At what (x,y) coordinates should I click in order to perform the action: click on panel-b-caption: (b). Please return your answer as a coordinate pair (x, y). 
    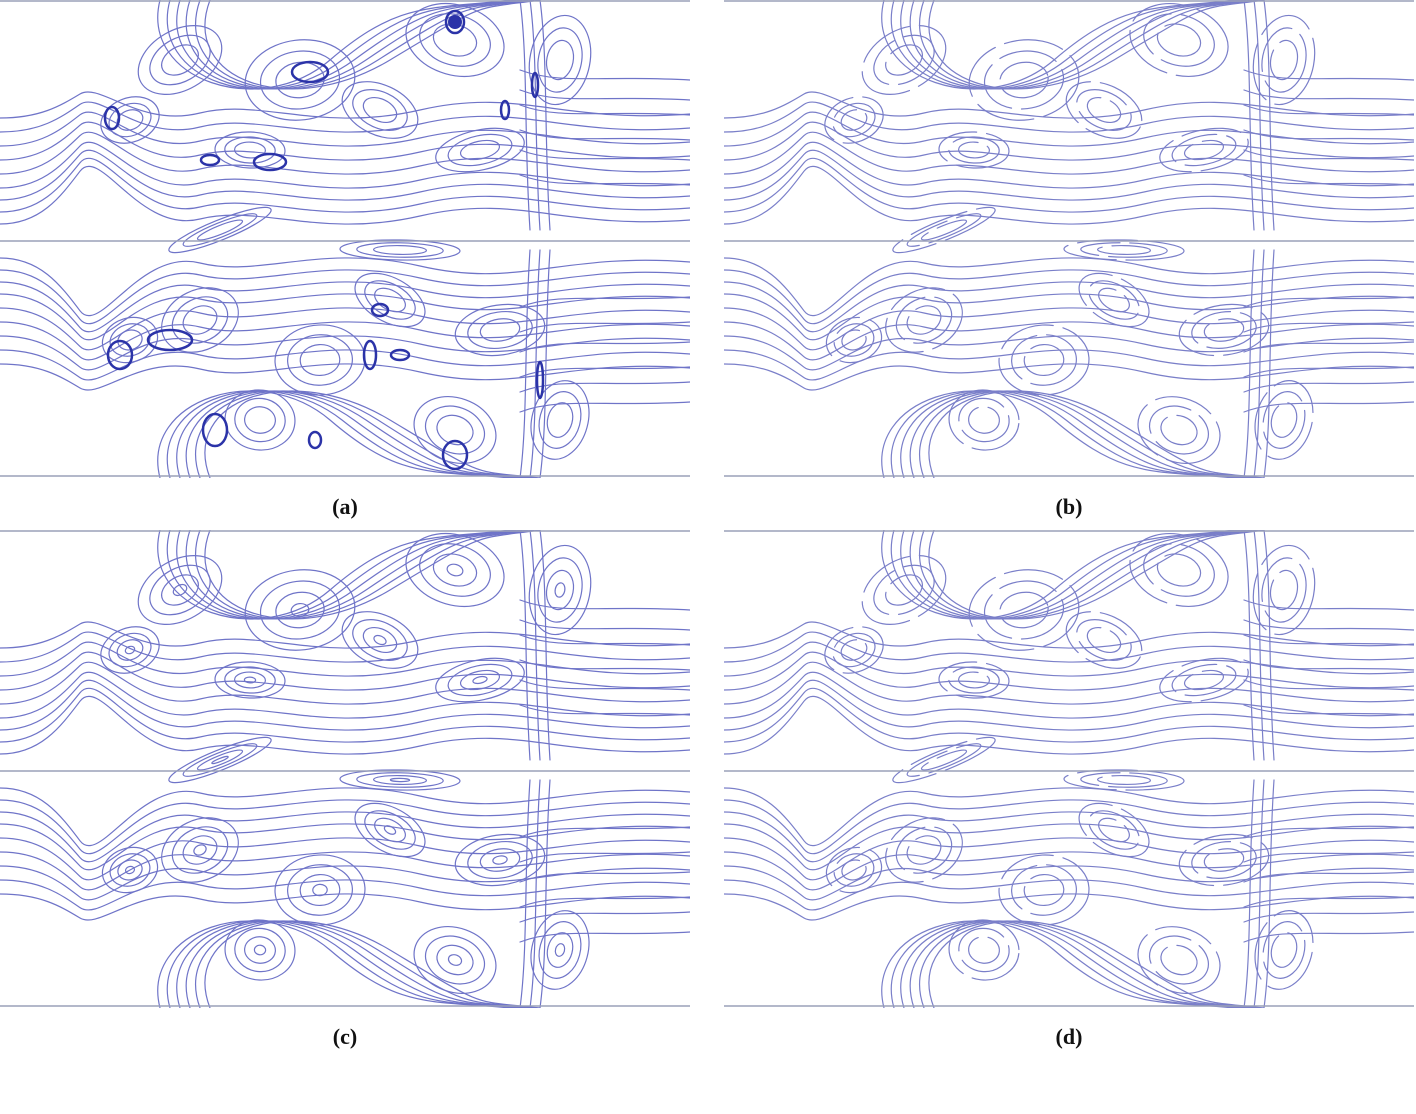
    Looking at the image, I should click on (1069, 506).